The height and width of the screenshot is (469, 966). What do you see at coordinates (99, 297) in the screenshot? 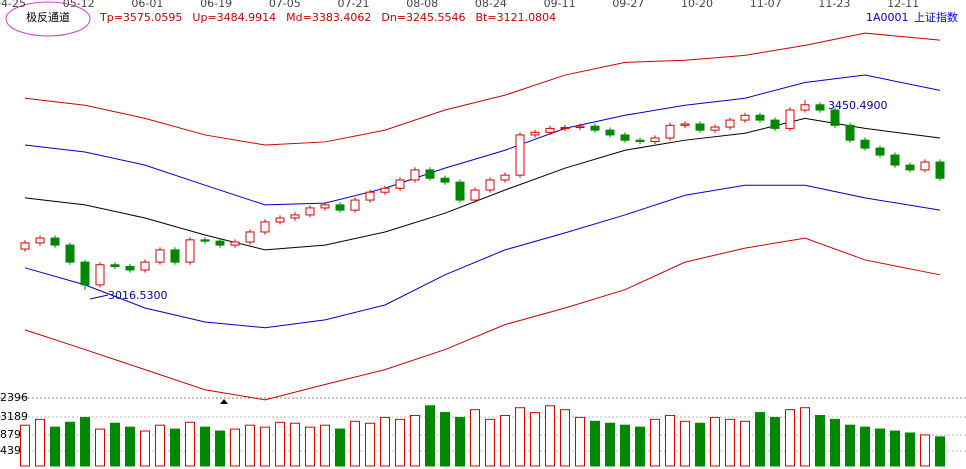
I see `annotation-leader` at bounding box center [99, 297].